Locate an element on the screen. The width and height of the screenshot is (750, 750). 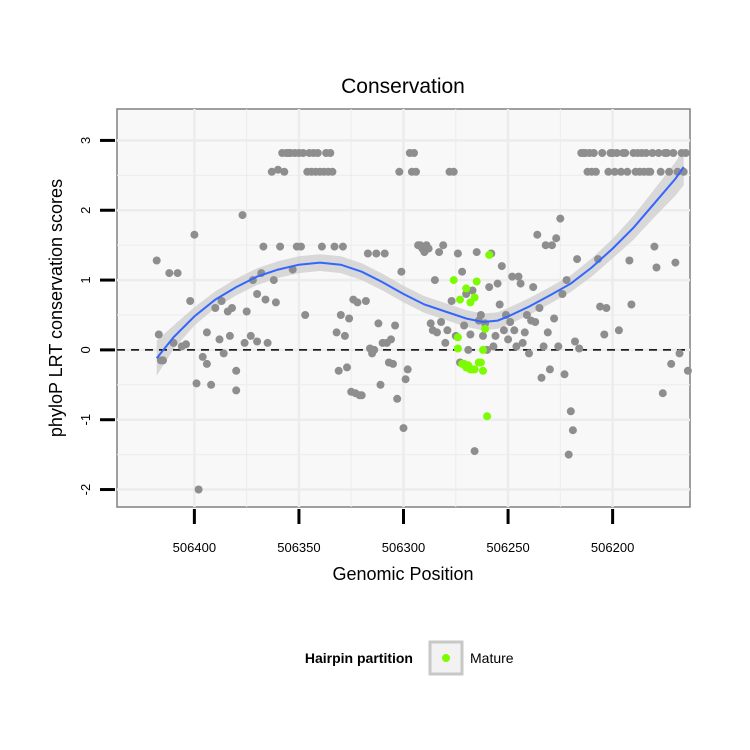
x-axis: 506400 506350 506300 506250 506200 is located at coordinates (403, 532).